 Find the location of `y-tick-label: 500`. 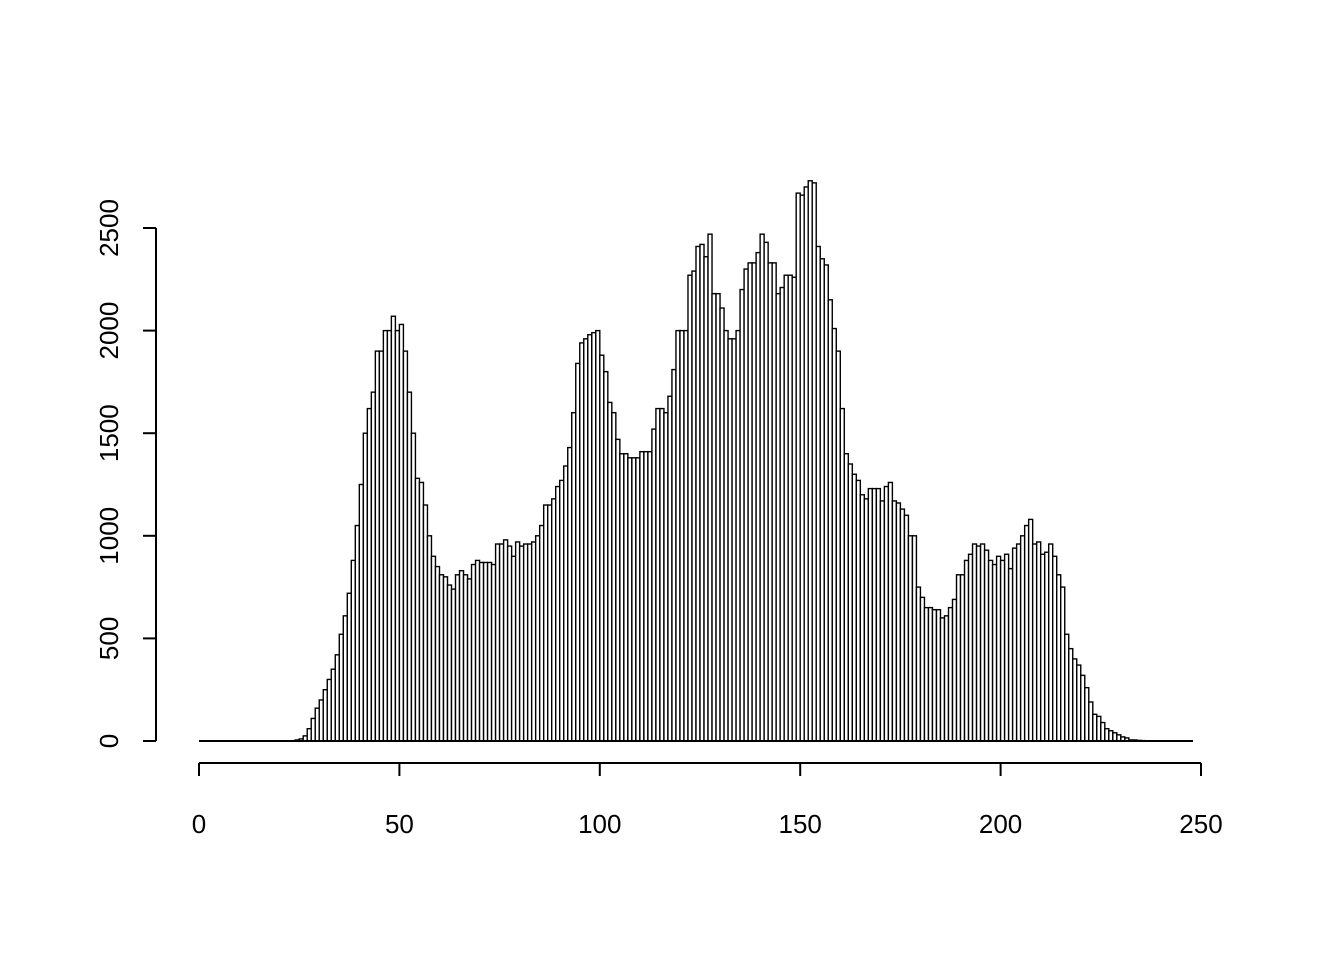

y-tick-label: 500 is located at coordinates (109, 638).